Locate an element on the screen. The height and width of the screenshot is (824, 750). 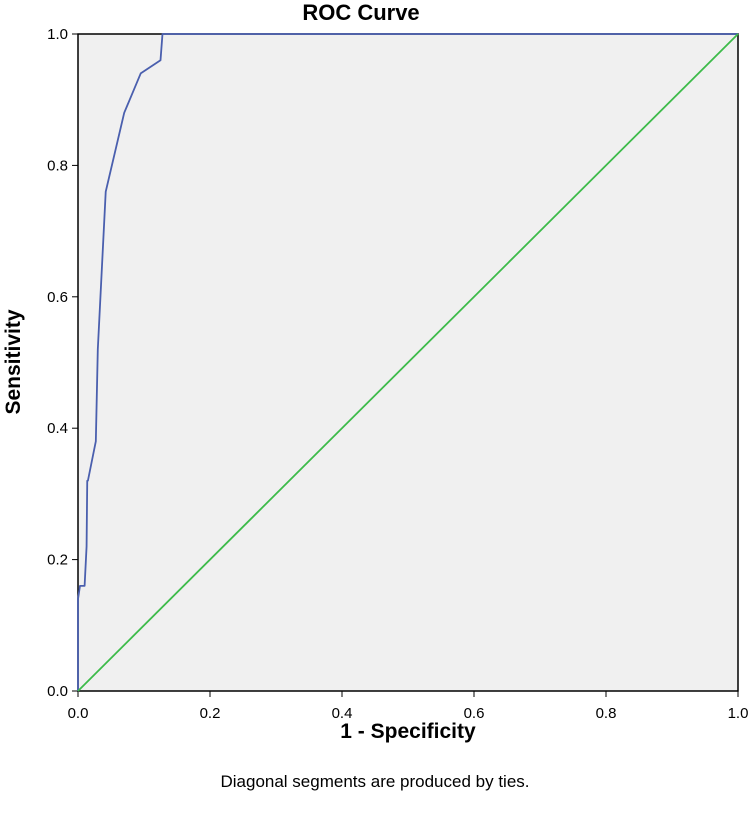
y-tick-label: 0.0 is located at coordinates (57, 691).